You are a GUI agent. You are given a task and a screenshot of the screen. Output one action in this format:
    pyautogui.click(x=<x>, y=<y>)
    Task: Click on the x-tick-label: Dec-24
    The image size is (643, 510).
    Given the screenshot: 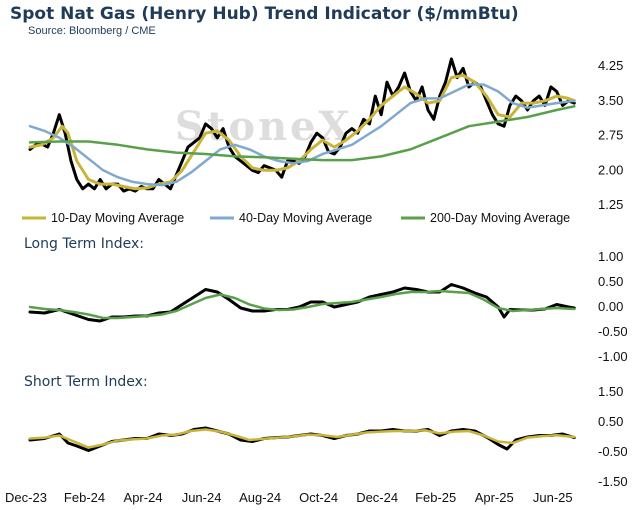 What is the action you would take?
    pyautogui.click(x=377, y=497)
    